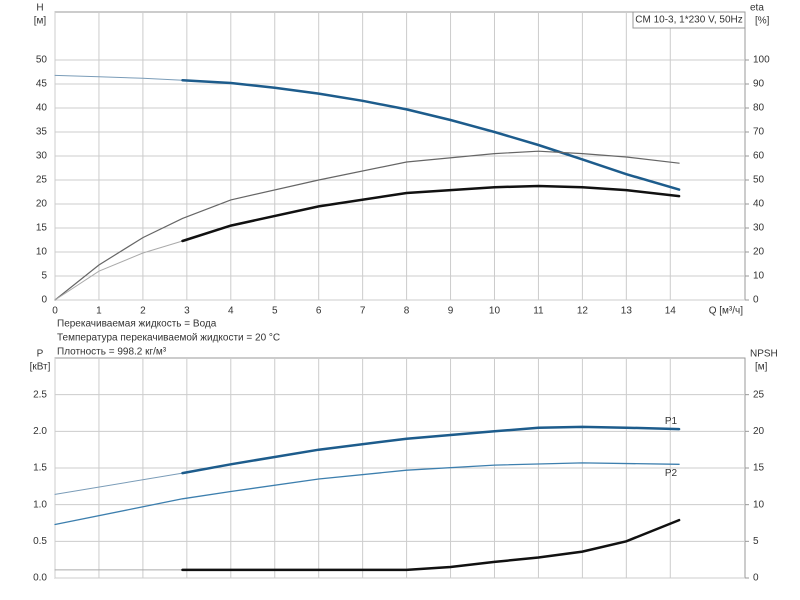 The image size is (800, 600). Describe the element at coordinates (759, 228) in the screenshot. I see `y2-tick-label: 30` at that location.